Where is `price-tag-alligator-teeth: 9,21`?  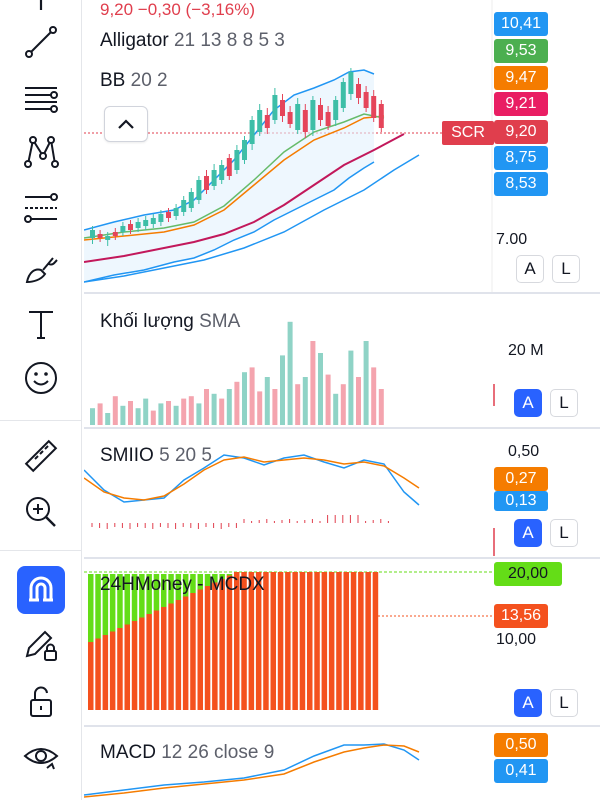 price-tag-alligator-teeth: 9,21 is located at coordinates (521, 104).